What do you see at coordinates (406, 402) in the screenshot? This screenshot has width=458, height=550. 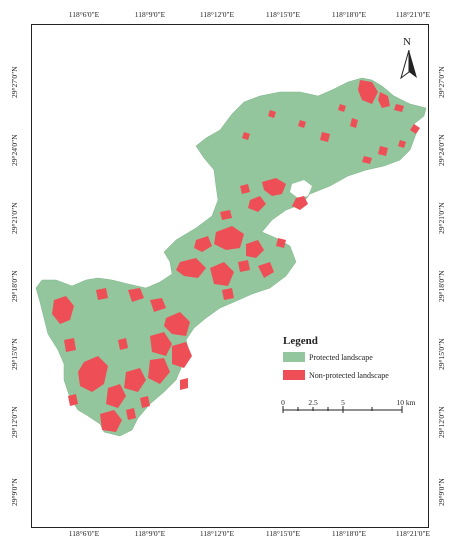 I see `scale-label: 10 km` at bounding box center [406, 402].